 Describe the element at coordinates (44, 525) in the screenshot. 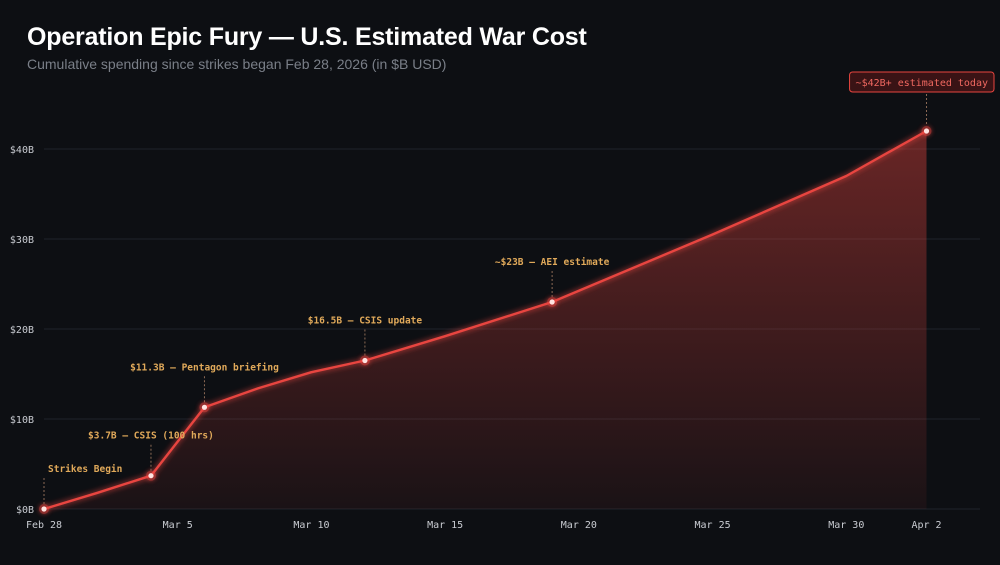

I see `x-tick-label: Feb 28` at that location.